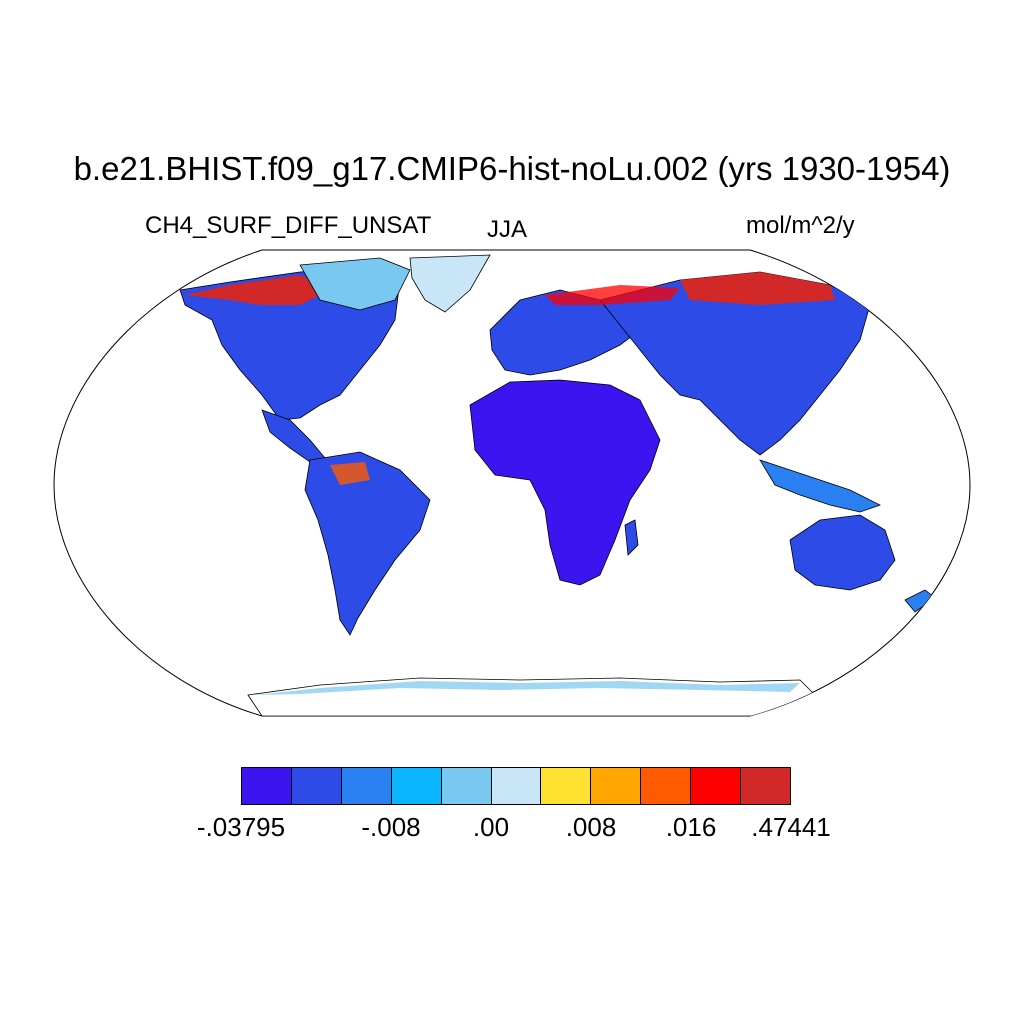  I want to click on colorbar-tick-label: .008, so click(591, 827).